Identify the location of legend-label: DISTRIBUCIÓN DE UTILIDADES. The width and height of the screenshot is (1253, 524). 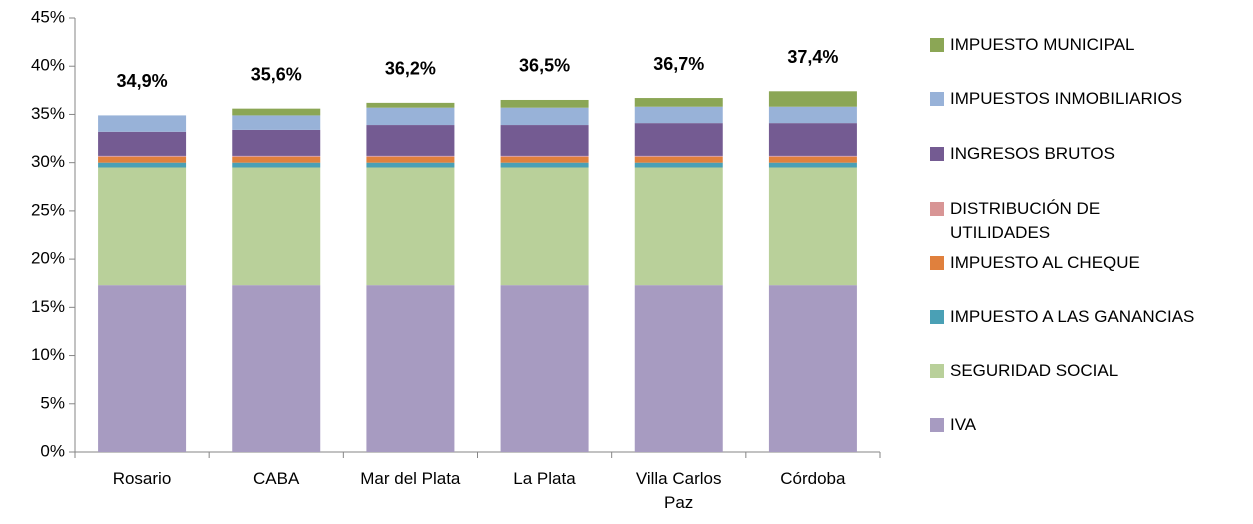
(1025, 220).